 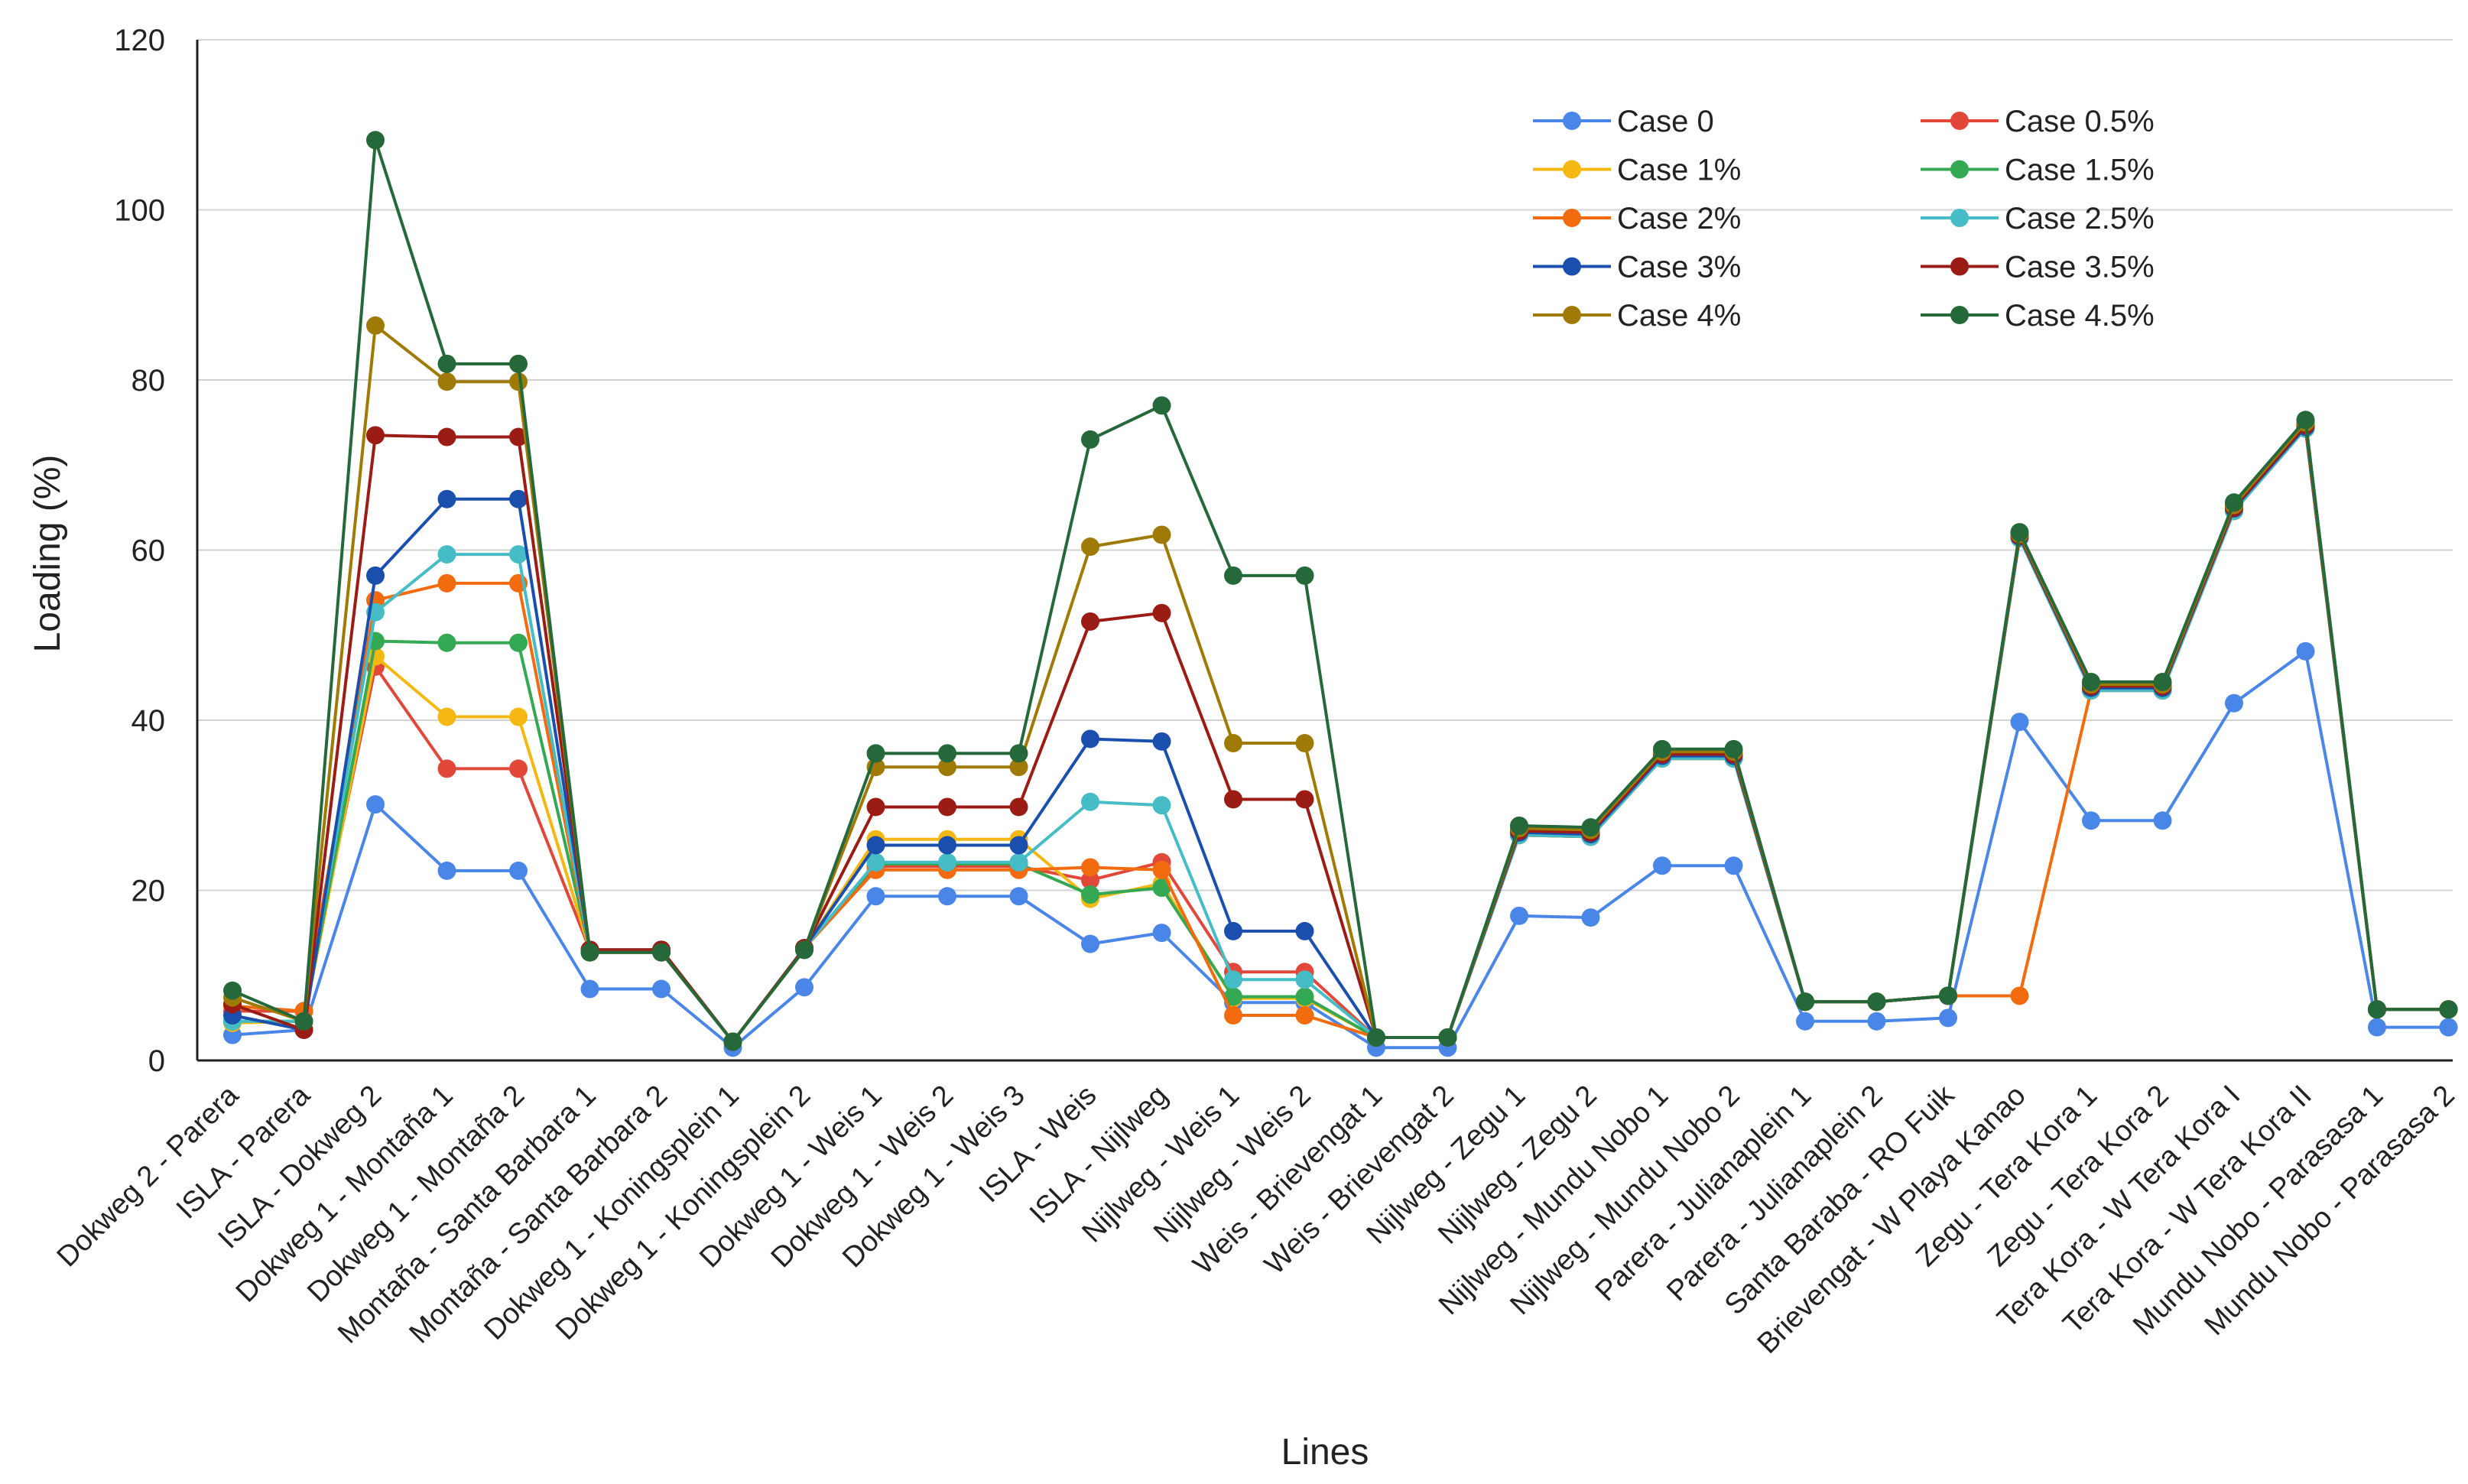 What do you see at coordinates (149, 551) in the screenshot?
I see `y-tick-label: 60` at bounding box center [149, 551].